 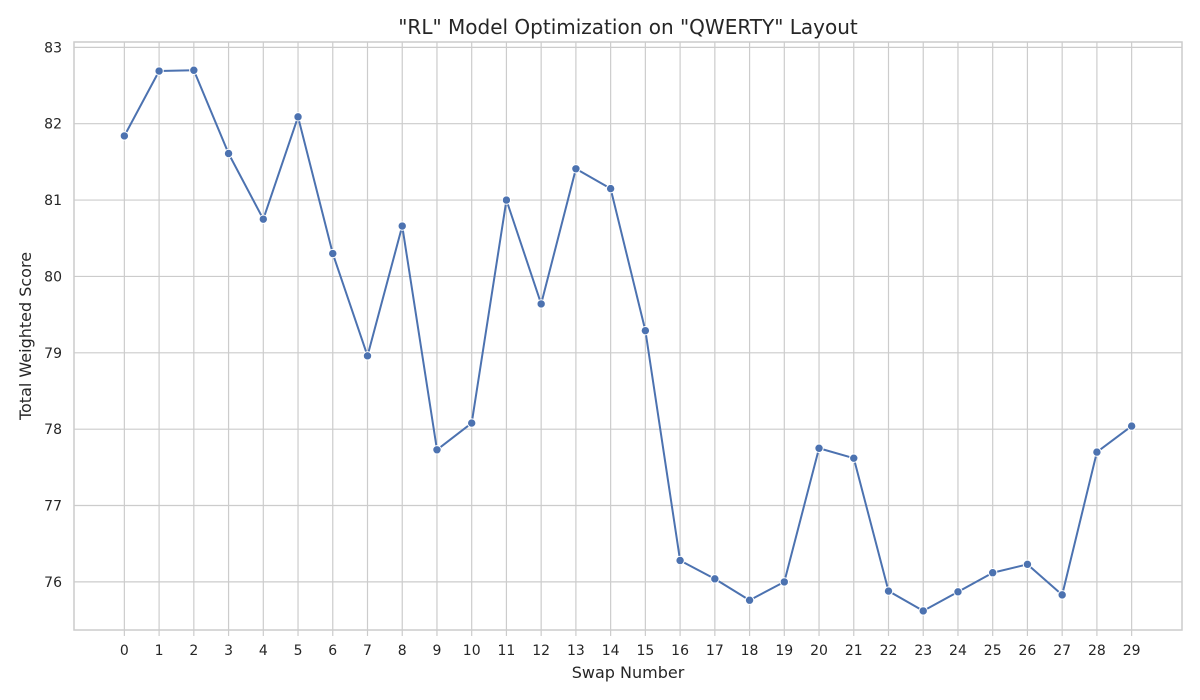 I want to click on y-tick-label: 81, so click(x=53, y=201).